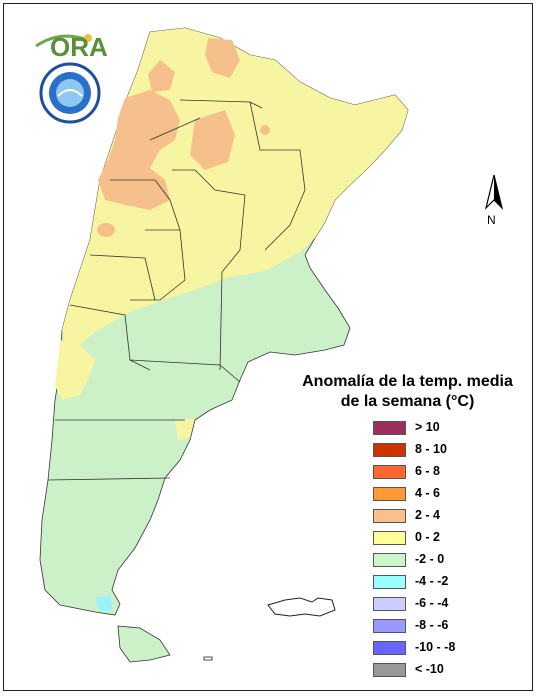 This screenshot has height=696, width=538. I want to click on legend-item: 8 - 10, so click(443, 451).